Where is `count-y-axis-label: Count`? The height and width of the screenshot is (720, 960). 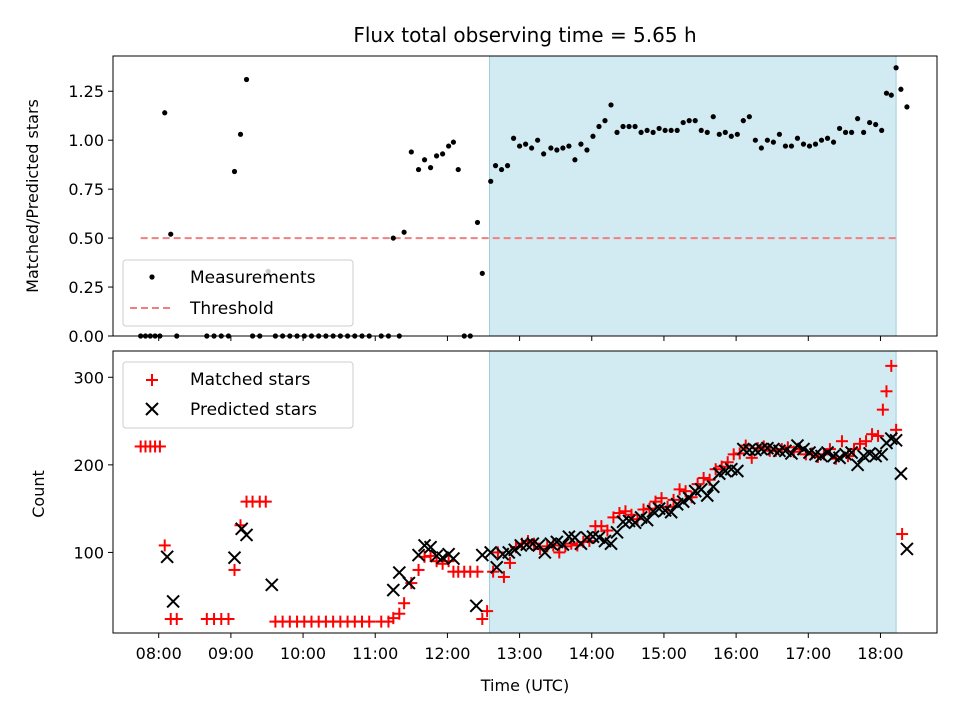
count-y-axis-label: Count is located at coordinates (38, 494).